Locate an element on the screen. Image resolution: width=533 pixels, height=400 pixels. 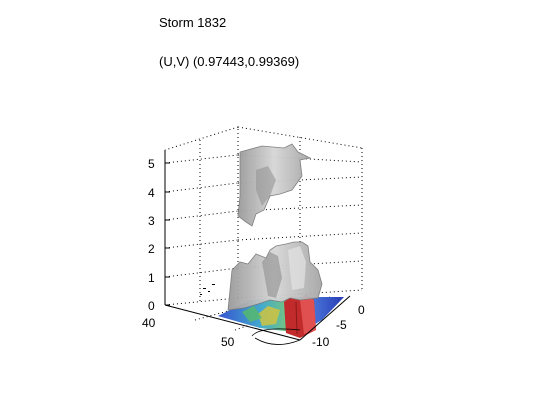
z-tick-label-4: 4 is located at coordinates (151, 193).